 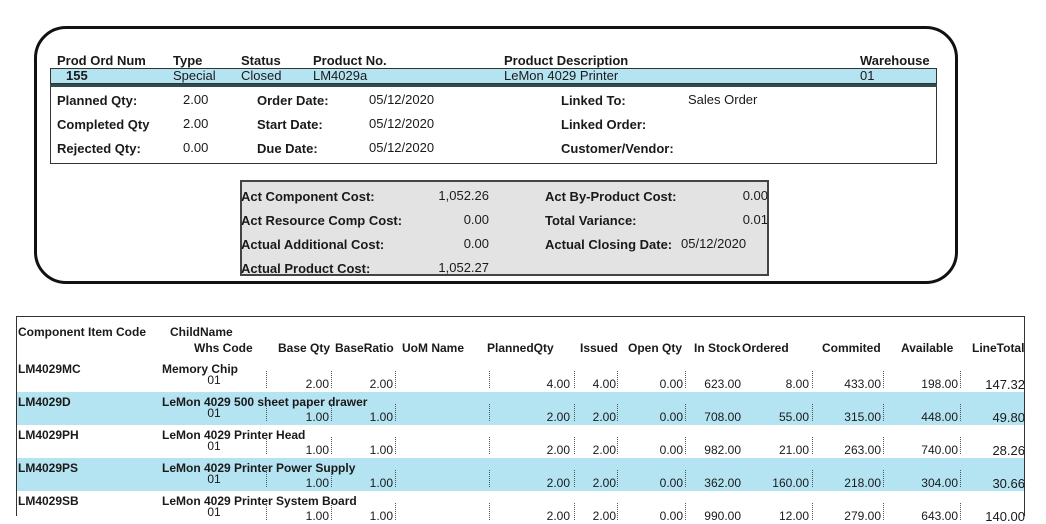 What do you see at coordinates (604, 124) in the screenshot?
I see `linked-order-label: Linked Order:` at bounding box center [604, 124].